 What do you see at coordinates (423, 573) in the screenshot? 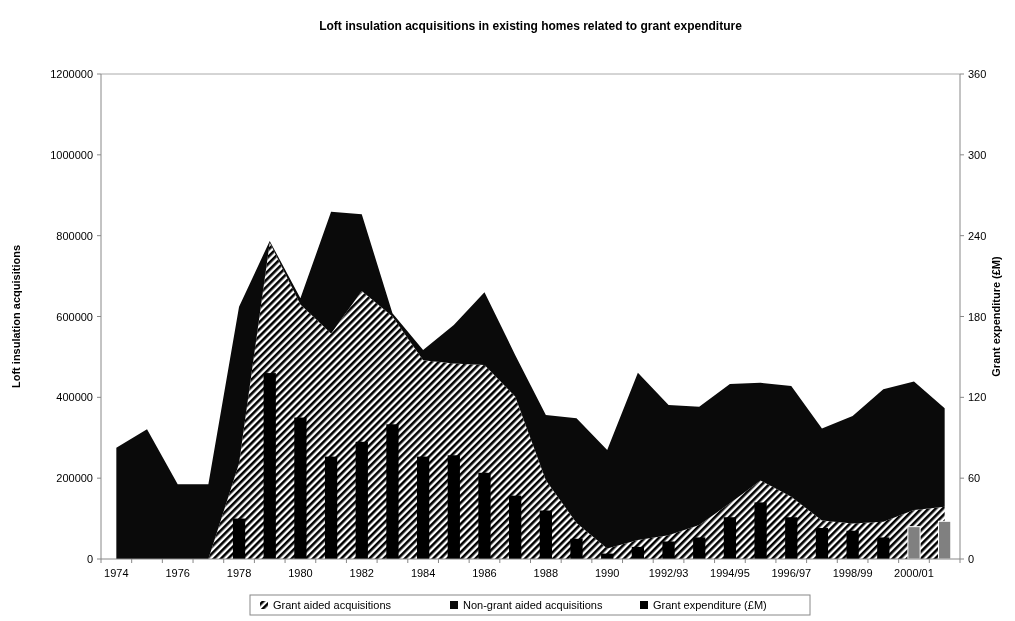
I see `x-tick-label: 1984` at bounding box center [423, 573].